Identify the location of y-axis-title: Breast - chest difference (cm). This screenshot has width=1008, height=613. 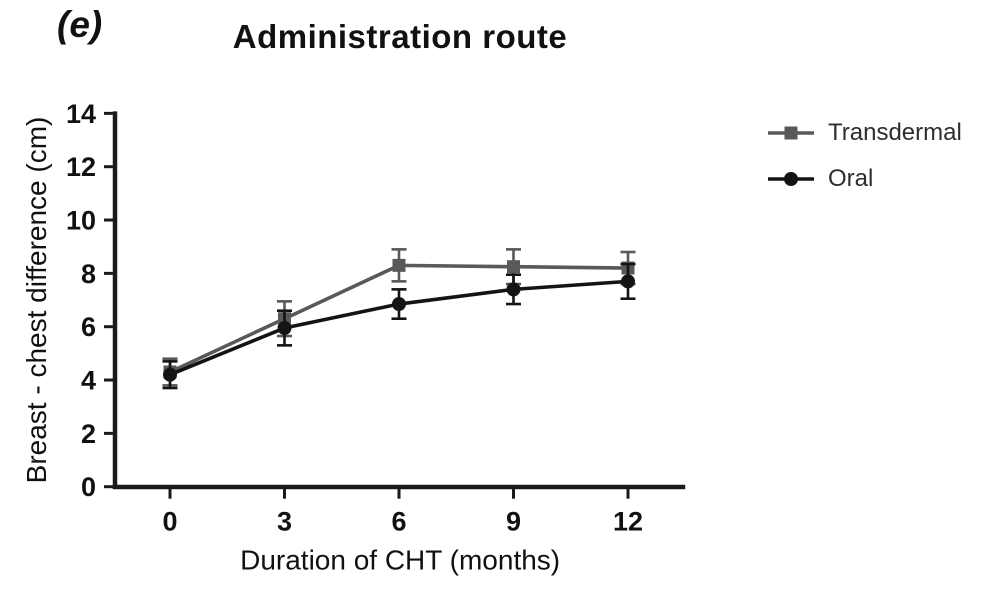
(36, 300).